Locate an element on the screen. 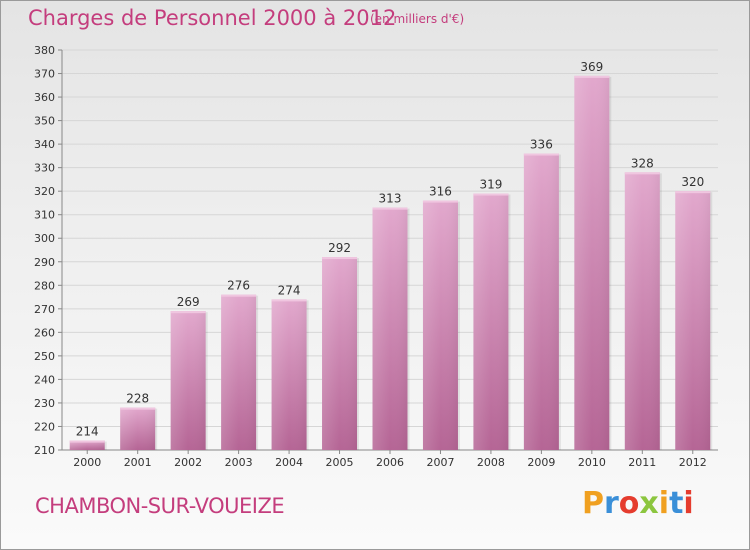 The height and width of the screenshot is (550, 750). chart-title: Charges de Personnel 2000 à 2012 is located at coordinates (212, 18).